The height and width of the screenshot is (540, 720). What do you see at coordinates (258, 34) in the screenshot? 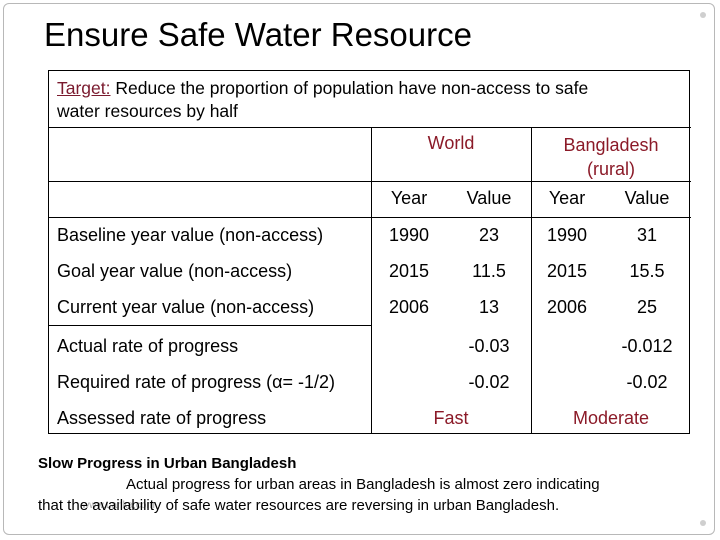
I see `slide-title: Ensure Safe Water Resource` at bounding box center [258, 34].